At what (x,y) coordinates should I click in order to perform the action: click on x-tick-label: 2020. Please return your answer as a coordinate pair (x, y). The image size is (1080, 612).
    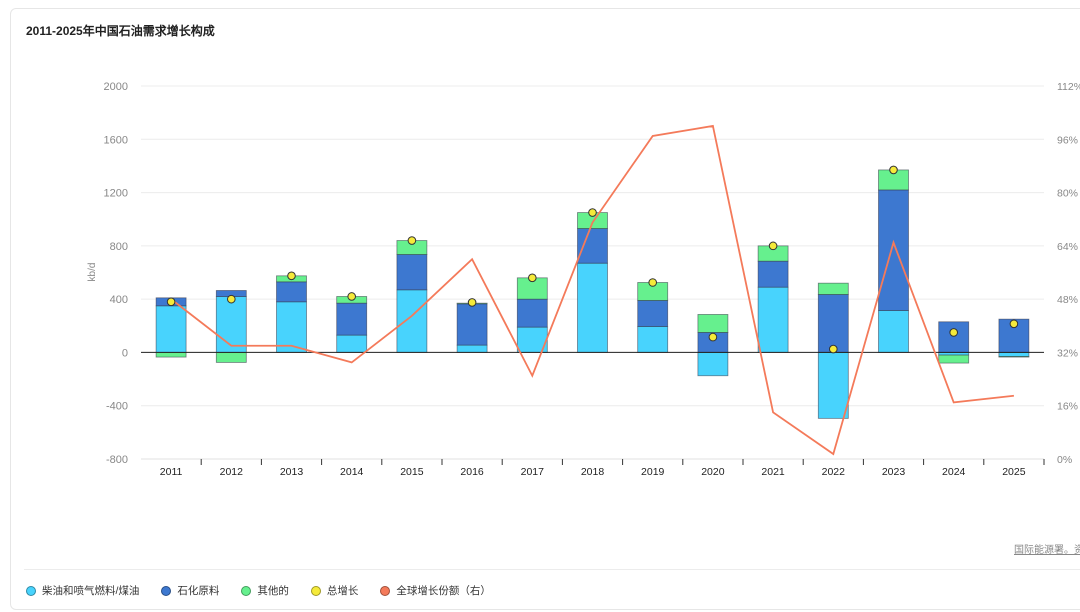
    Looking at the image, I should click on (713, 472).